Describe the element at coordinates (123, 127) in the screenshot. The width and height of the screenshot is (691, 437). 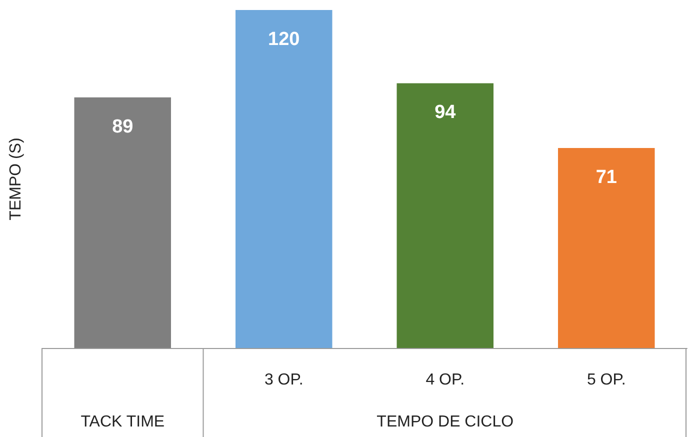
I see `data-label: 89` at that location.